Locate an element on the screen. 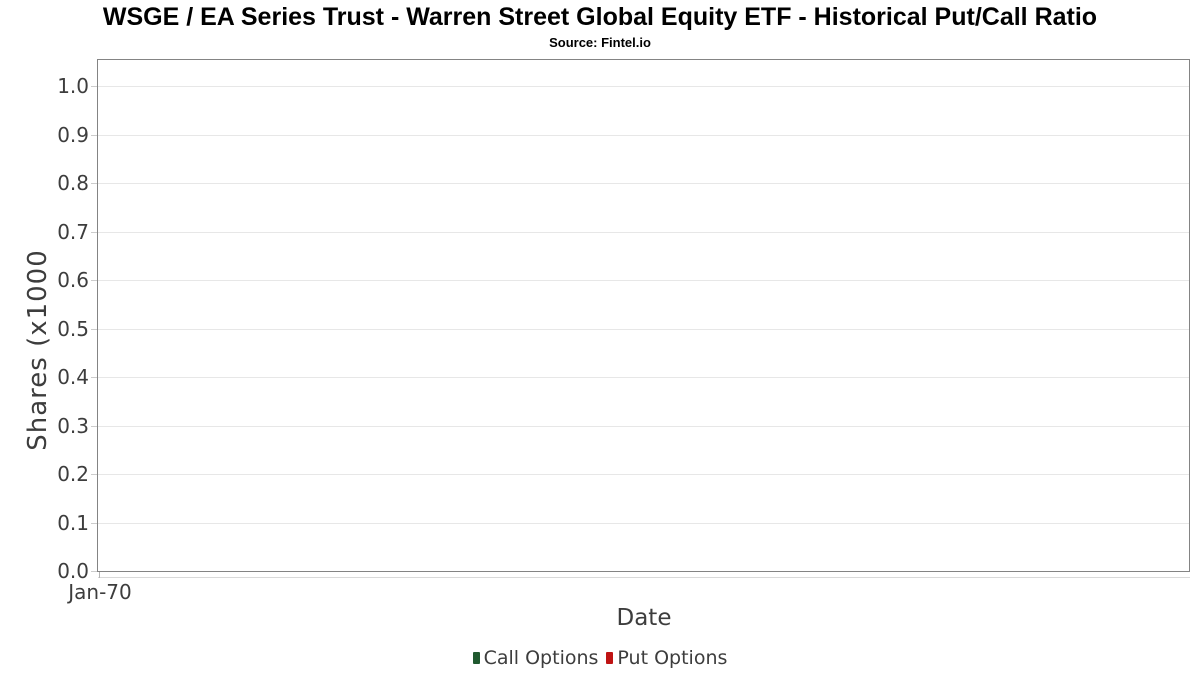 The width and height of the screenshot is (1200, 675). y-tick-label: 0.5 is located at coordinates (73, 328).